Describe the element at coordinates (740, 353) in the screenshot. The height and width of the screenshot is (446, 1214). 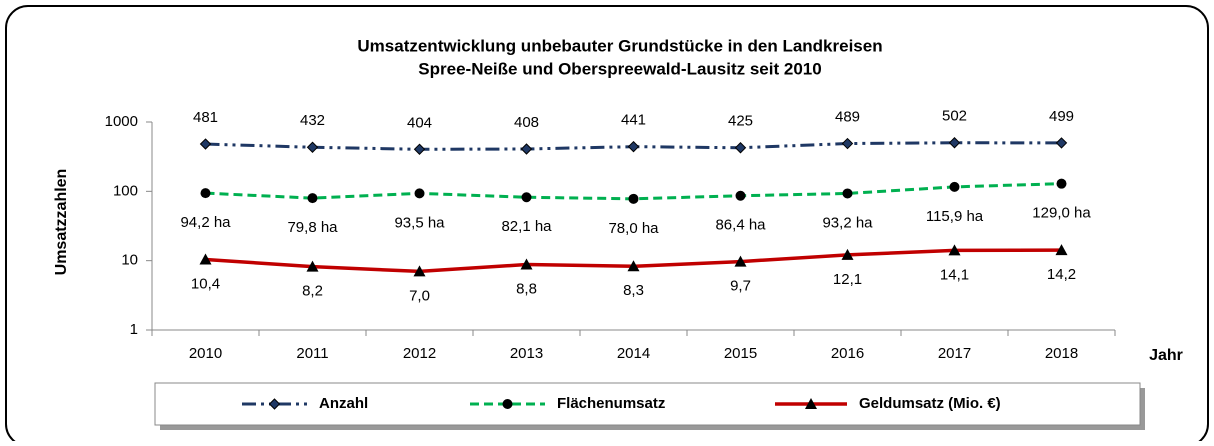
I see `x-tick-label: 2015` at that location.